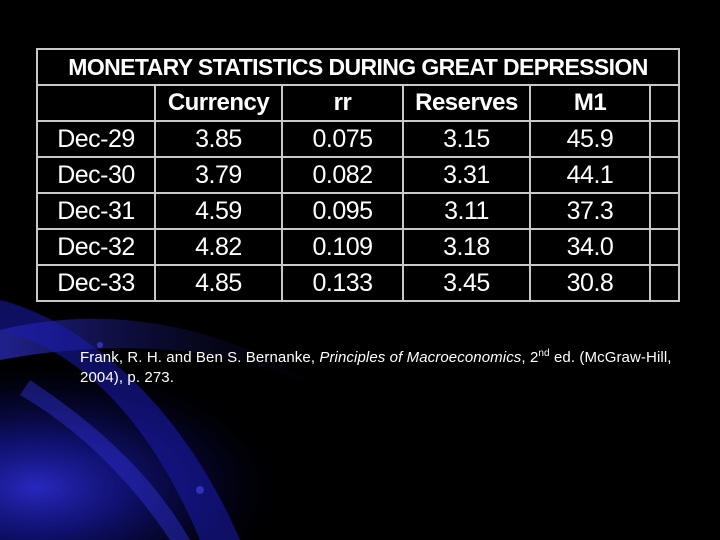 Image resolution: width=720 pixels, height=540 pixels. What do you see at coordinates (218, 103) in the screenshot?
I see `column-header: Currency` at bounding box center [218, 103].